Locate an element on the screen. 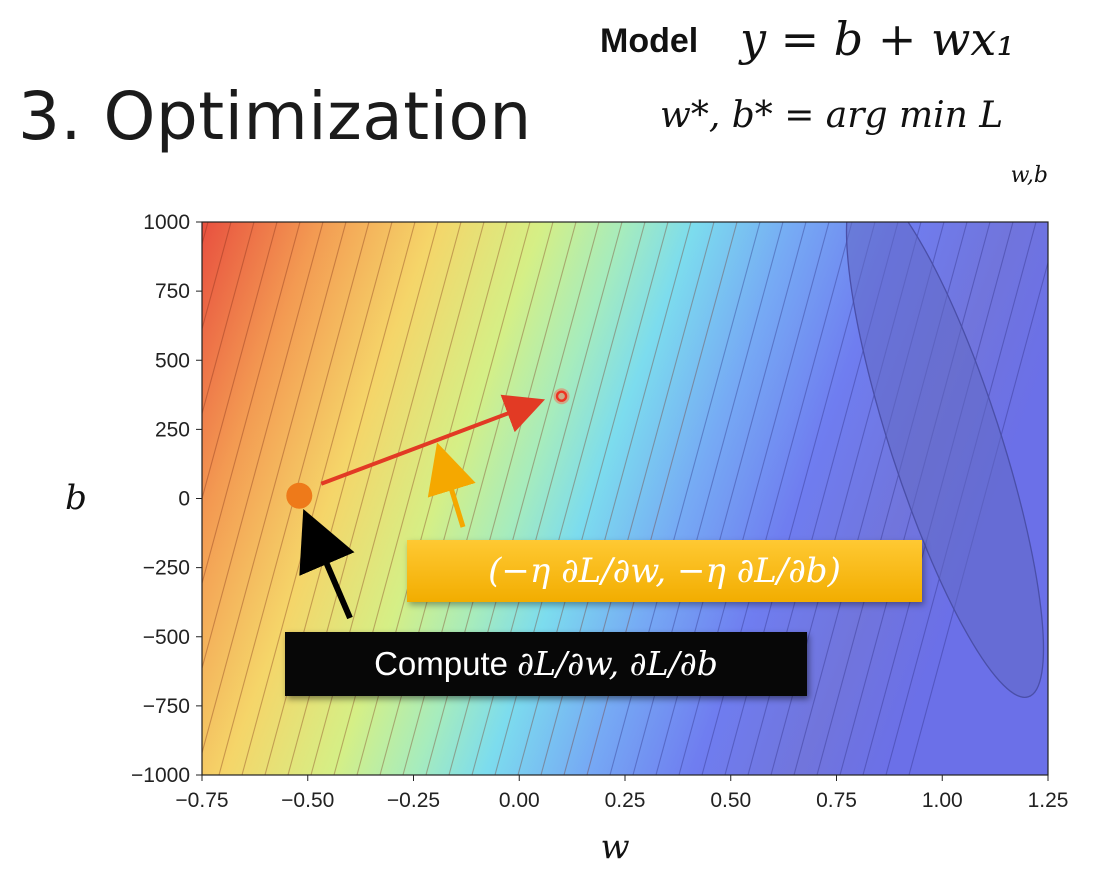 The image size is (1113, 872). x-tick-label: −0.50 is located at coordinates (307, 800).